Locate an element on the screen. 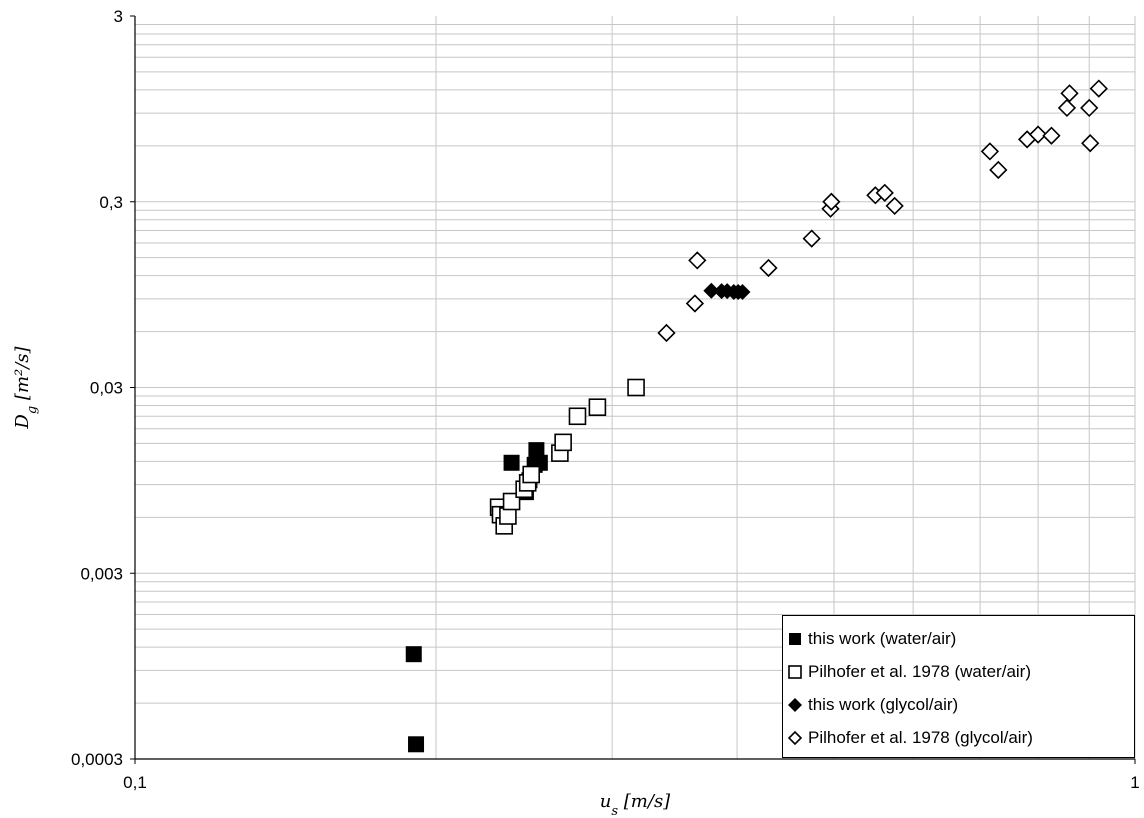 This screenshot has width=1144, height=818. legend-label: this work (glycol/air) is located at coordinates (883, 704).